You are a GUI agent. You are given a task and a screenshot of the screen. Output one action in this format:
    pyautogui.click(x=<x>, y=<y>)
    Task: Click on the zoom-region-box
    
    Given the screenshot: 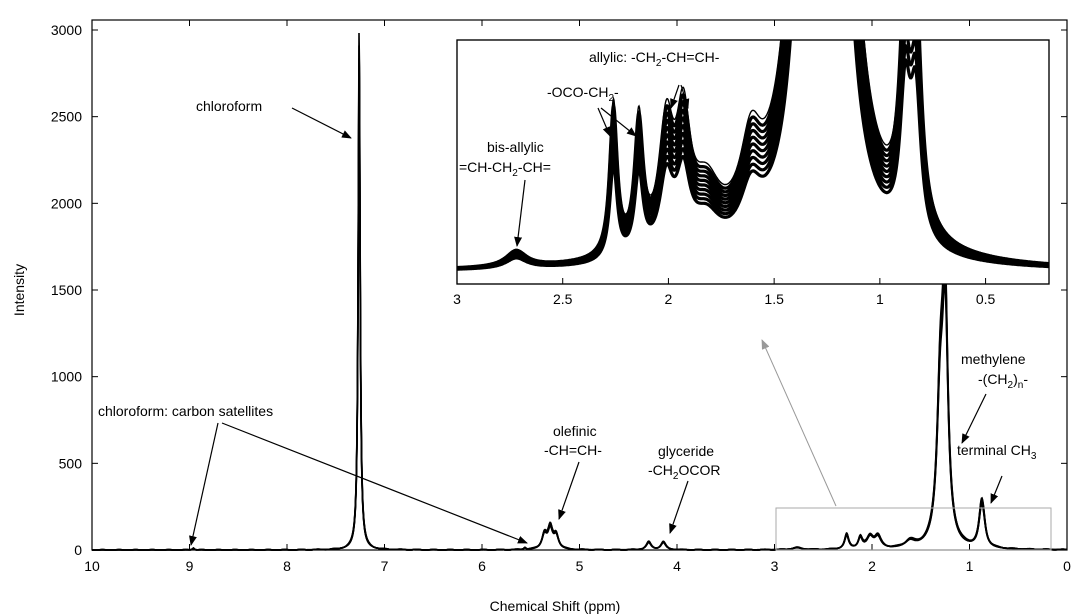 What is the action you would take?
    pyautogui.click(x=913, y=529)
    